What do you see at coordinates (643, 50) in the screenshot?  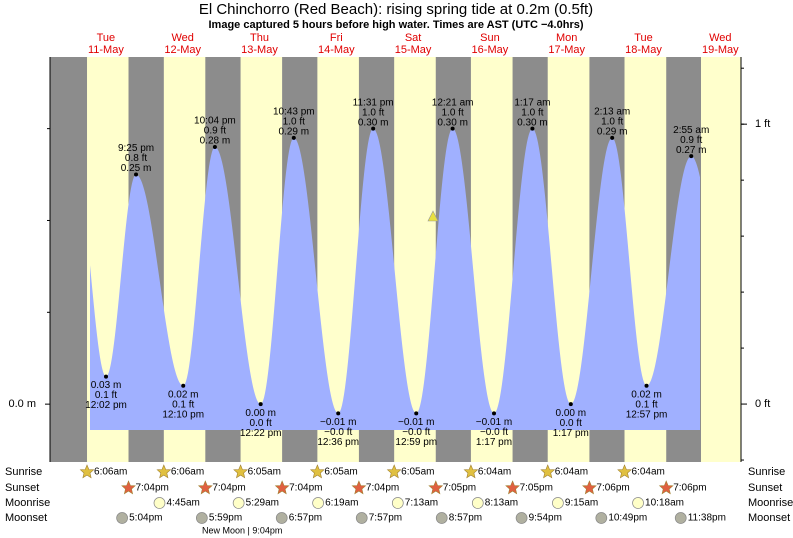 I see `date-label: 18-May` at bounding box center [643, 50].